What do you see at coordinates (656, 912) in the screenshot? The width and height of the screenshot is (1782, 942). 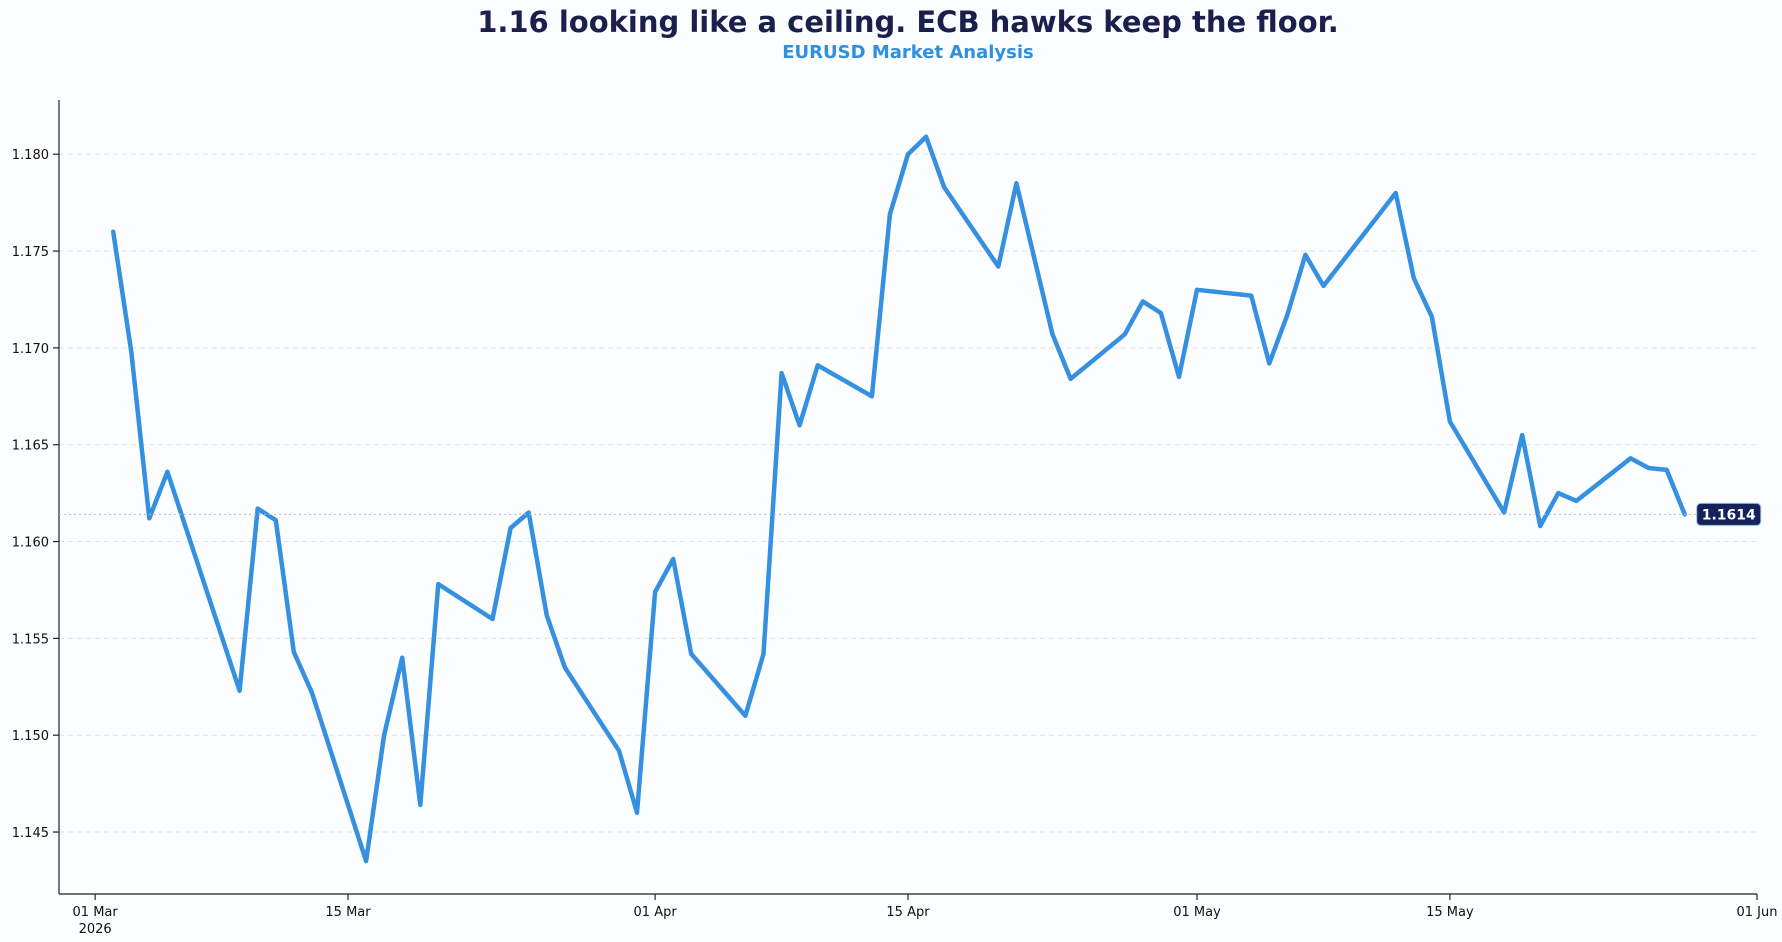 I see `x-tick-label: 01 Apr` at bounding box center [656, 912].